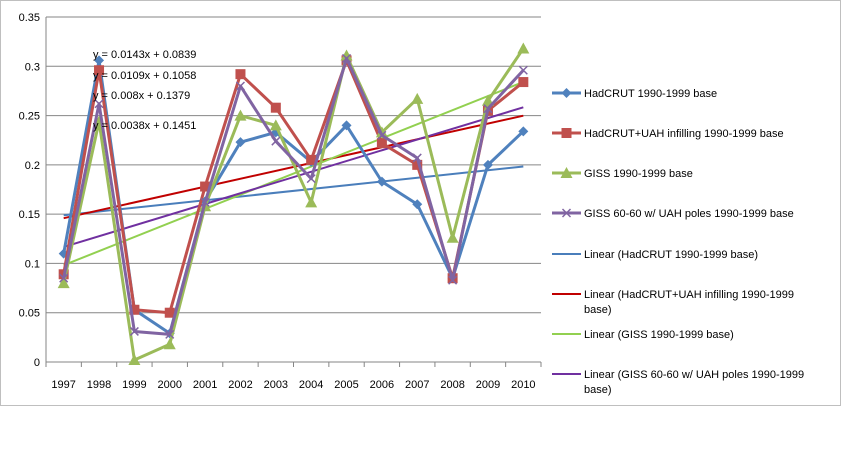 The image size is (842, 460). I want to click on legend-entry: GISS 60-60 w/ UAH poles 1990-1999 base, so click(673, 214).